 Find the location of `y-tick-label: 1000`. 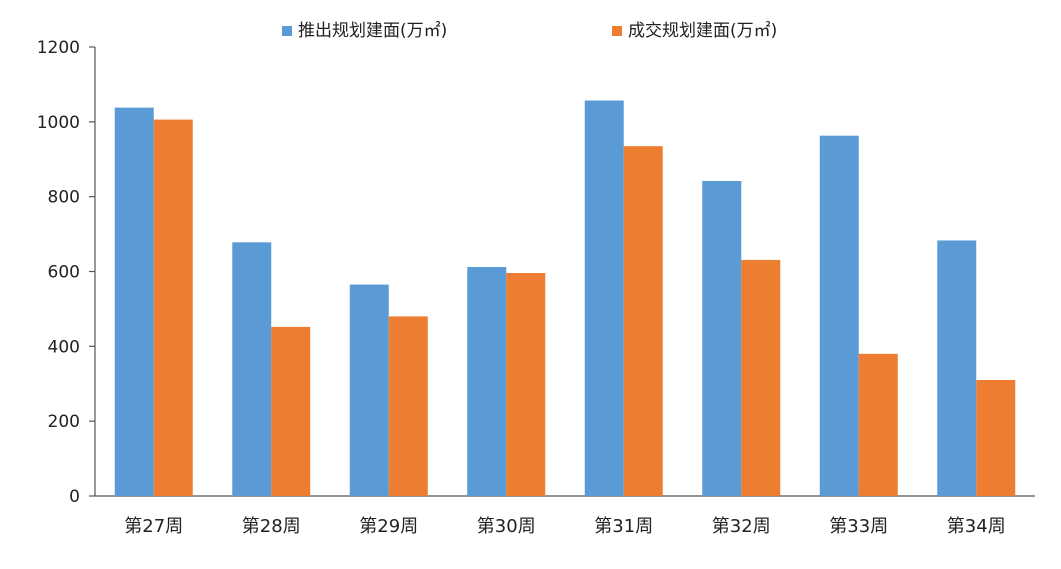

y-tick-label: 1000 is located at coordinates (58, 123).